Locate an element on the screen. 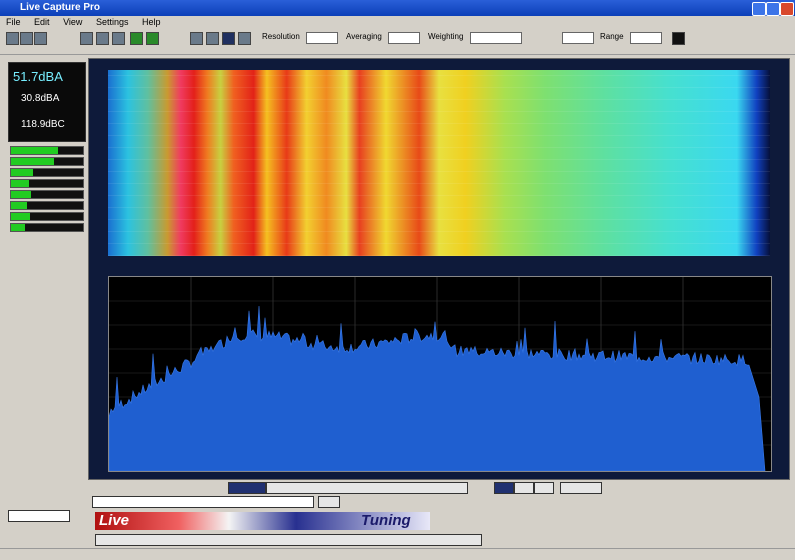 This screenshot has height=560, width=795. readout: 118.9dBC is located at coordinates (43, 124).